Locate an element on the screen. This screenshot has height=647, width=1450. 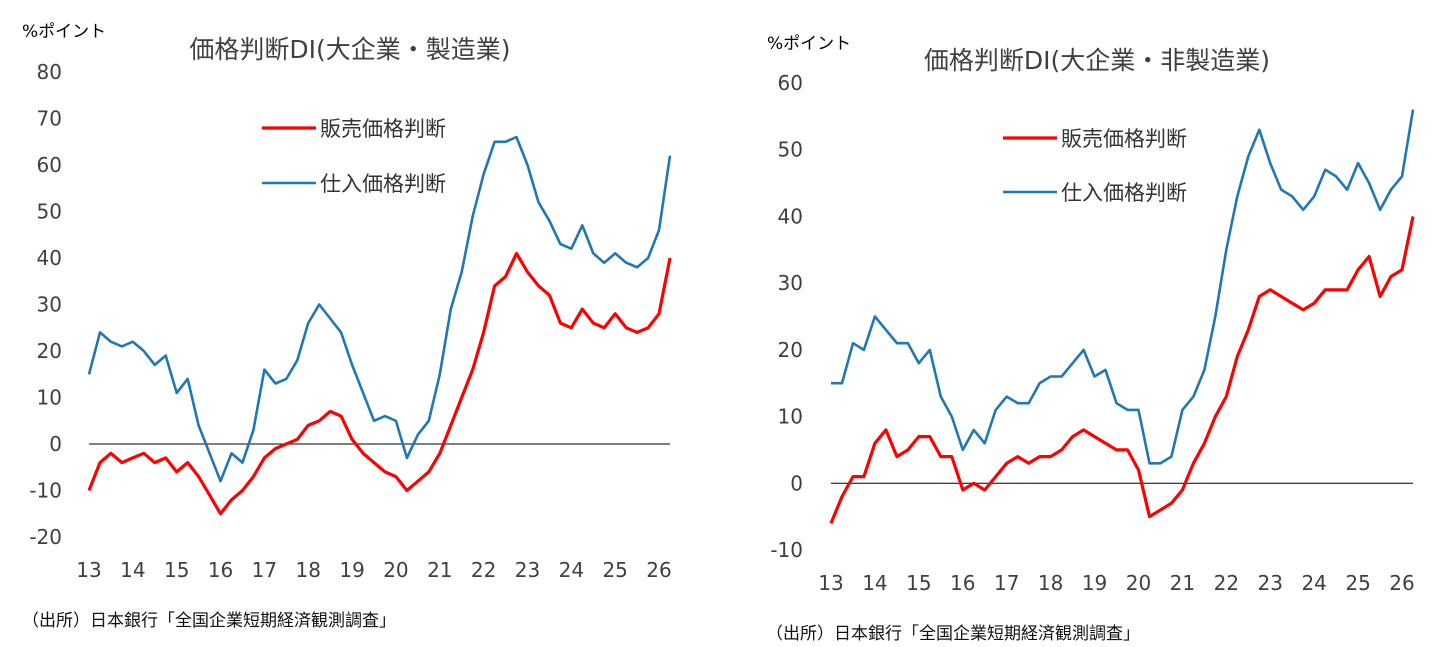
chart-title: 価格判断DI(大企業・製造業) is located at coordinates (349, 49).